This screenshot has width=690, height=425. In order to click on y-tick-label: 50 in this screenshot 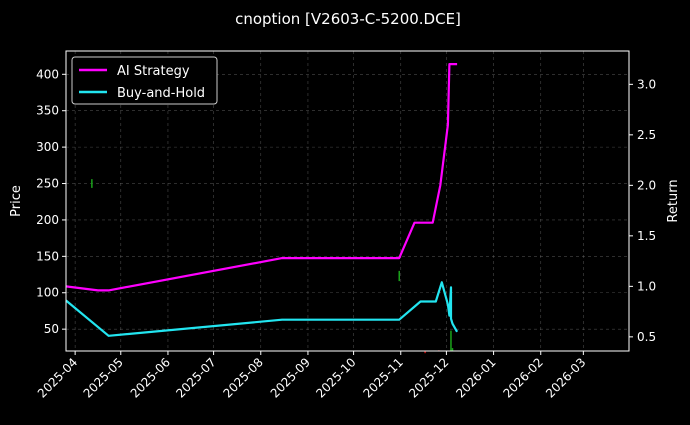, I will do `click(51, 329)`.